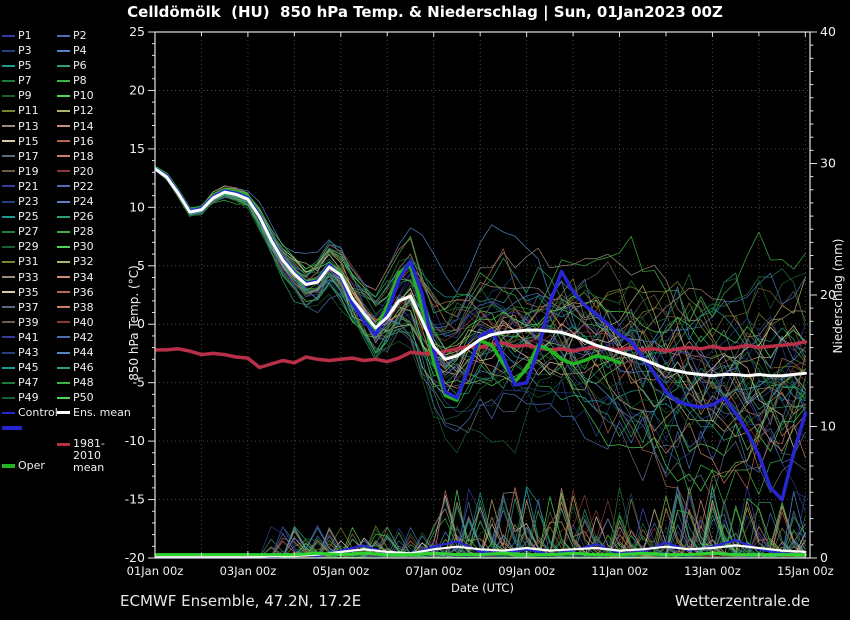 This screenshot has height=620, width=850. I want to click on legend-climate-cell: 1981-2010 mean, so click(88, 455).